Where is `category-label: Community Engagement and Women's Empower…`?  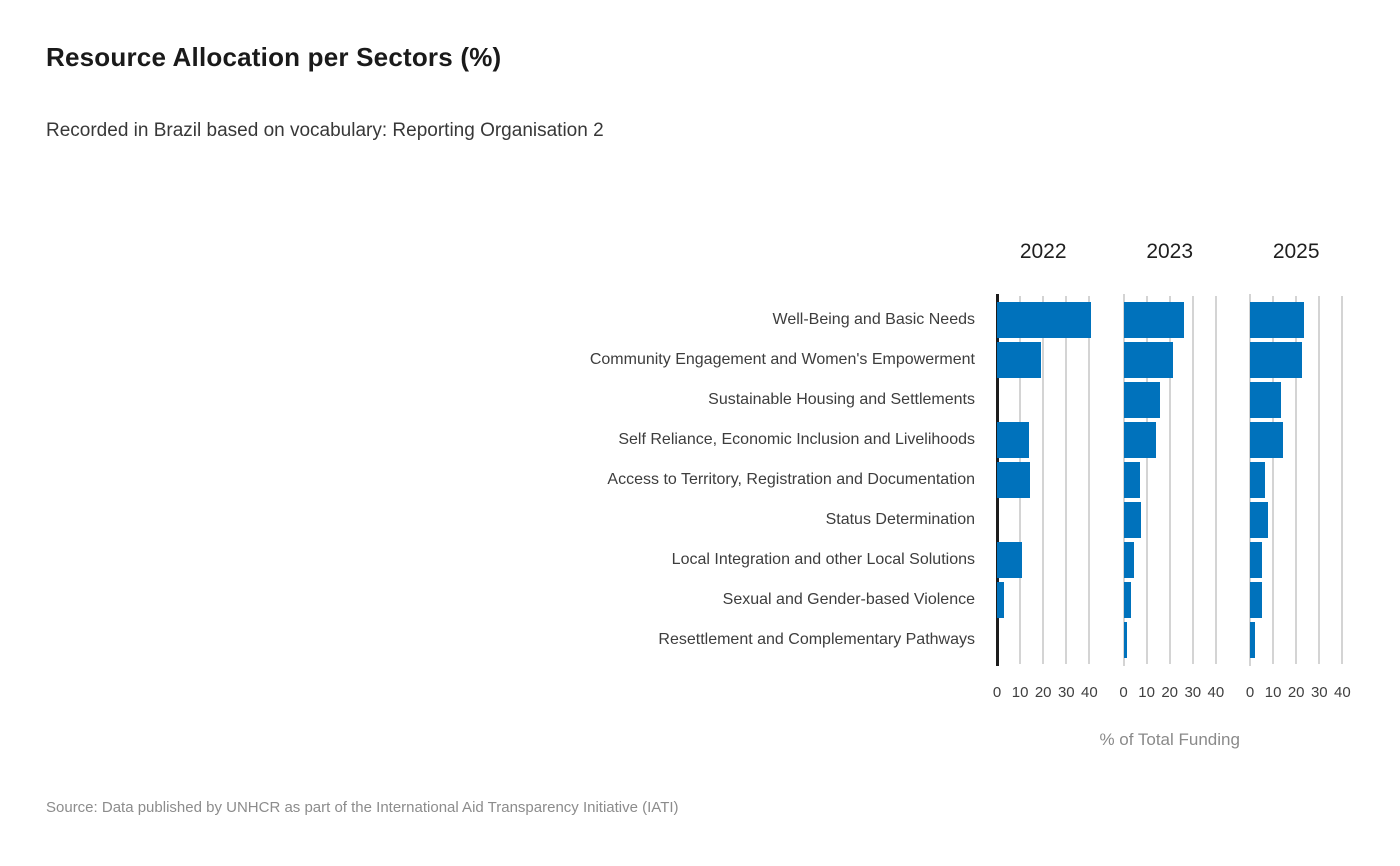
category-label: Community Engagement and Women's Empower… is located at coordinates (782, 359).